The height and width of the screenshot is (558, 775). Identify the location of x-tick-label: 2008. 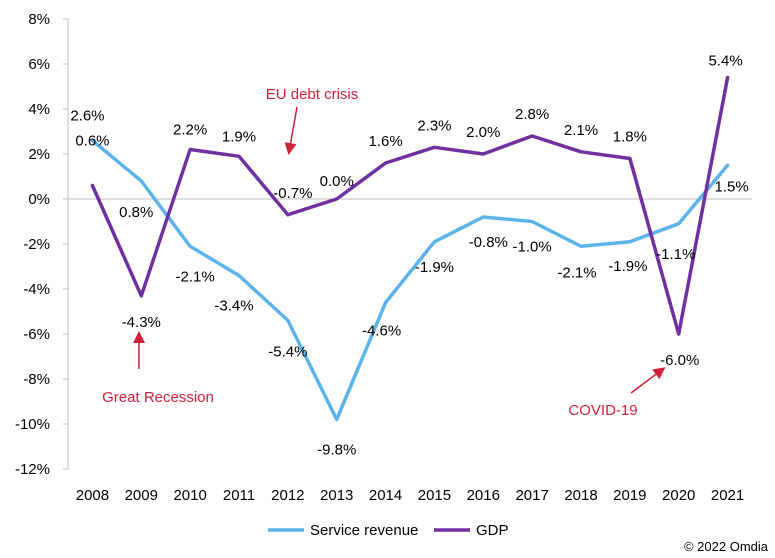
(92, 495).